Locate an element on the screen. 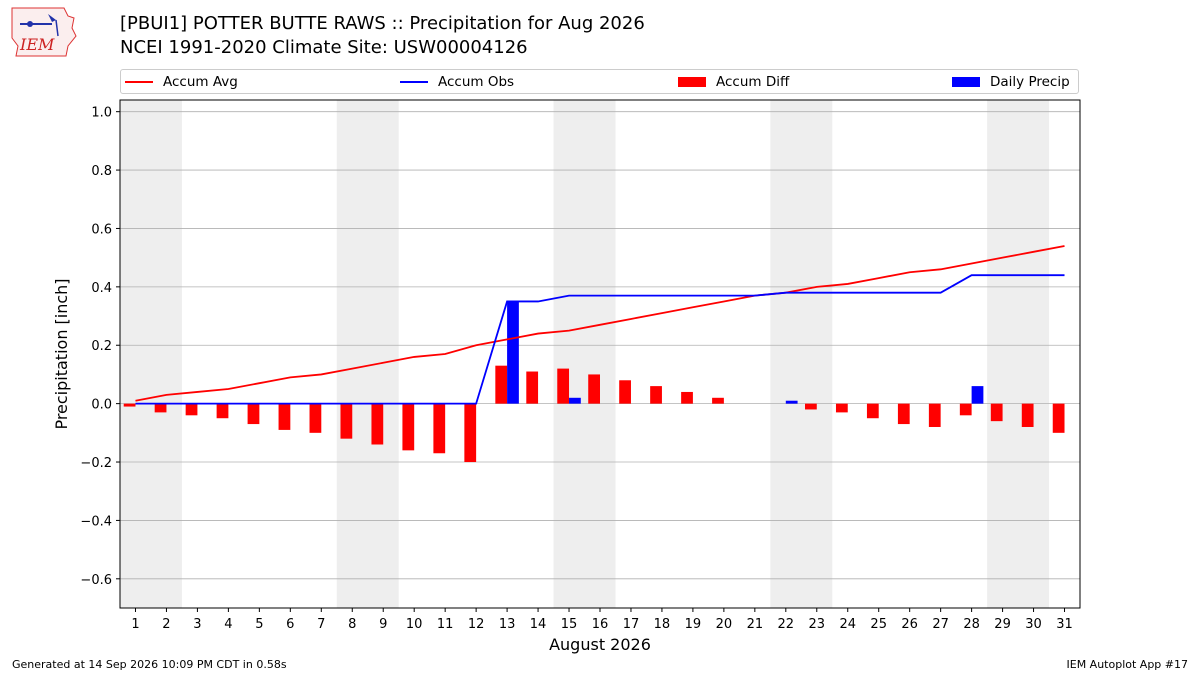 This screenshot has height=675, width=1200. x-tick-label: 17 is located at coordinates (631, 624).